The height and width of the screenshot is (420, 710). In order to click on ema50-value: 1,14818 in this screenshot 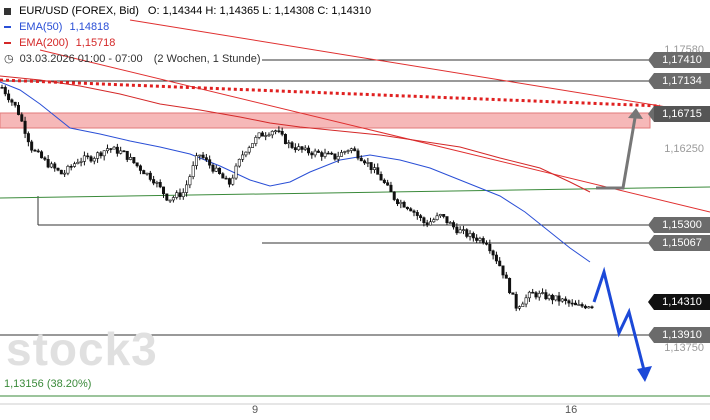, I will do `click(89, 27)`.